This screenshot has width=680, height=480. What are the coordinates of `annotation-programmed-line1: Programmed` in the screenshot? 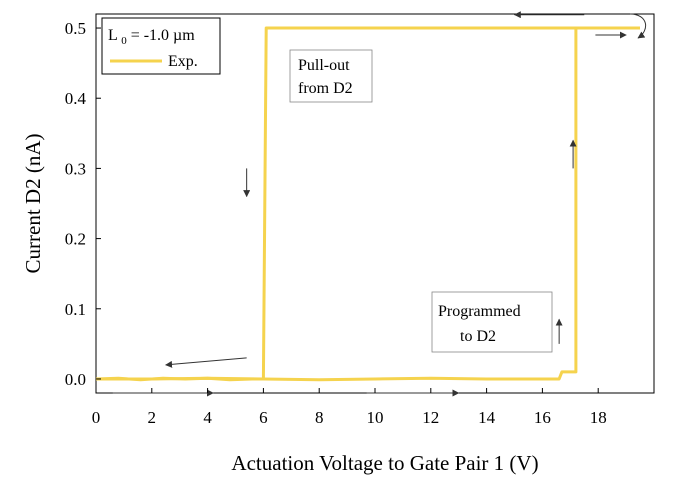 It's located at (479, 311).